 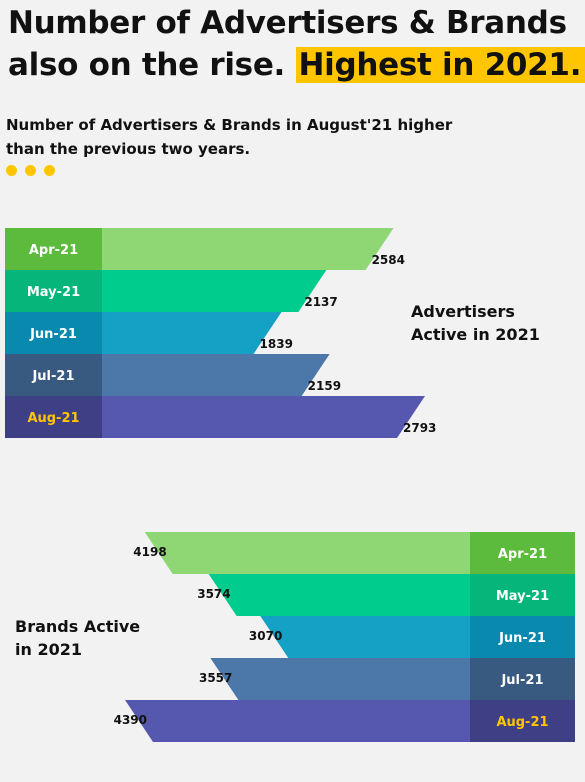 I want to click on brands-label-line-1: Brands Active, so click(x=78, y=626).